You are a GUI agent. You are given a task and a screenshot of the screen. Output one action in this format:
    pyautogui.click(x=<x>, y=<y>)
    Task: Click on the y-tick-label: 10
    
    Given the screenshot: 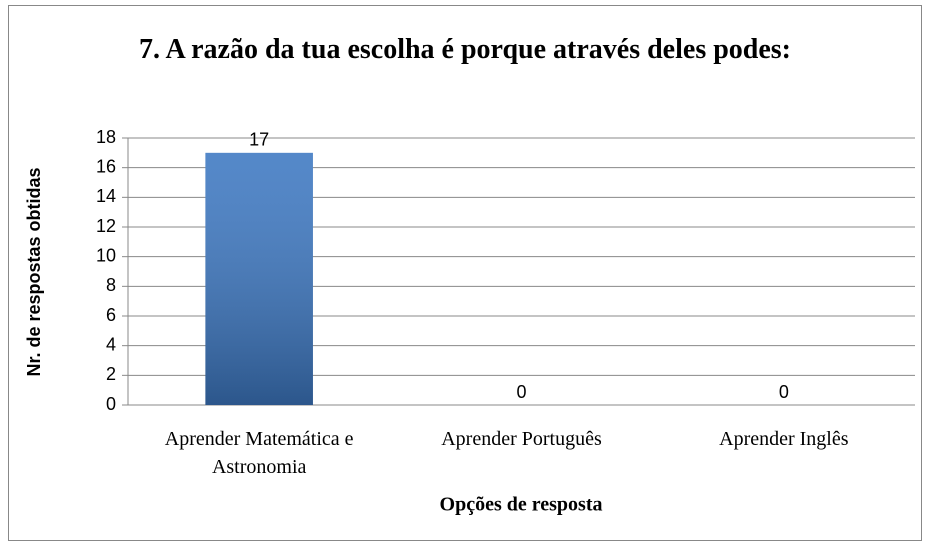 What is the action you would take?
    pyautogui.click(x=106, y=255)
    